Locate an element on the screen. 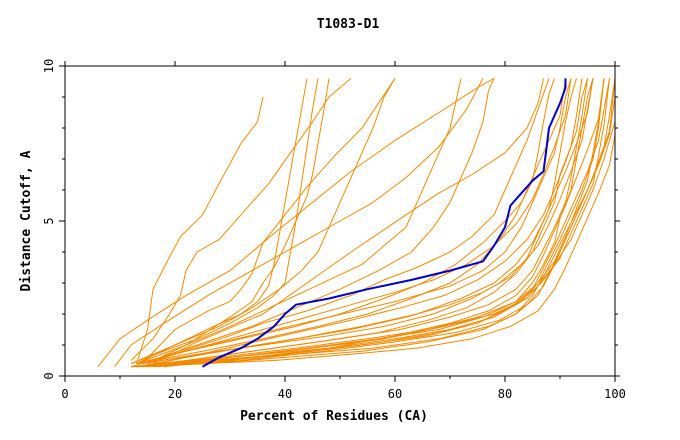 The image size is (680, 440). chart-title: T1083-D1 is located at coordinates (348, 24).